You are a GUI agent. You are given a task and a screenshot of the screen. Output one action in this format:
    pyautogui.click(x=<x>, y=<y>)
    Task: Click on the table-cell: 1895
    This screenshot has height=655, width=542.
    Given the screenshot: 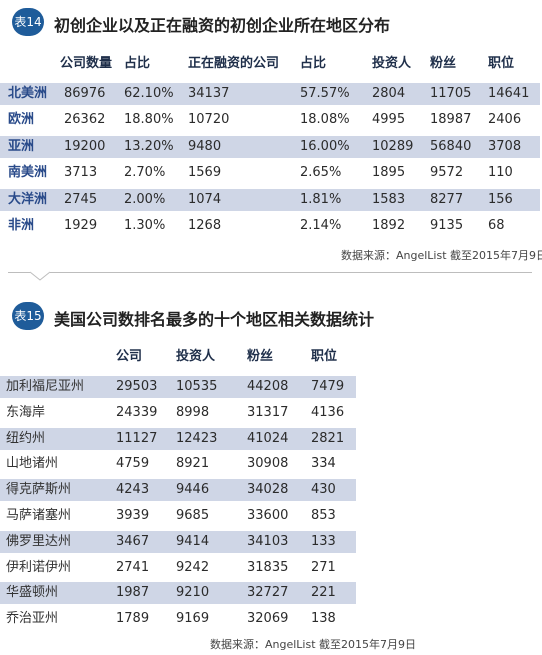 What is the action you would take?
    pyautogui.click(x=389, y=173)
    